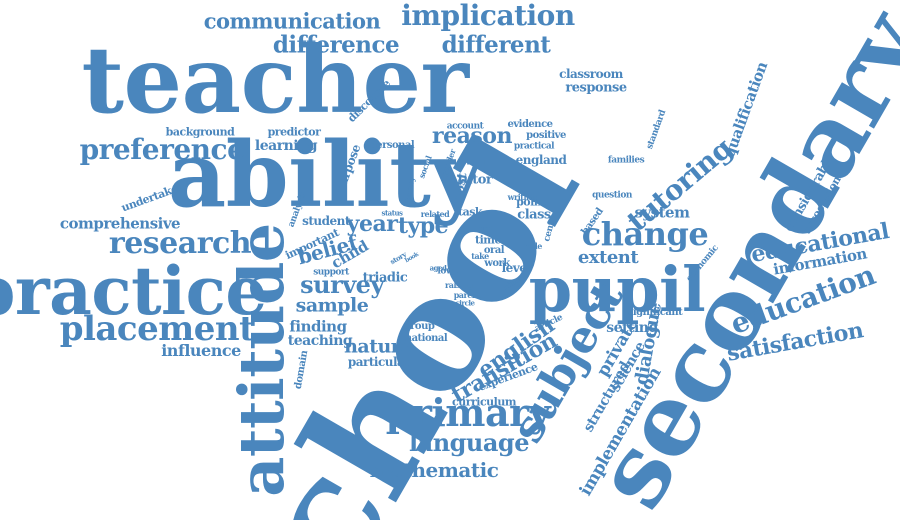 The image size is (900, 520). Describe the element at coordinates (292, 21) in the screenshot. I see `word: communication` at that location.